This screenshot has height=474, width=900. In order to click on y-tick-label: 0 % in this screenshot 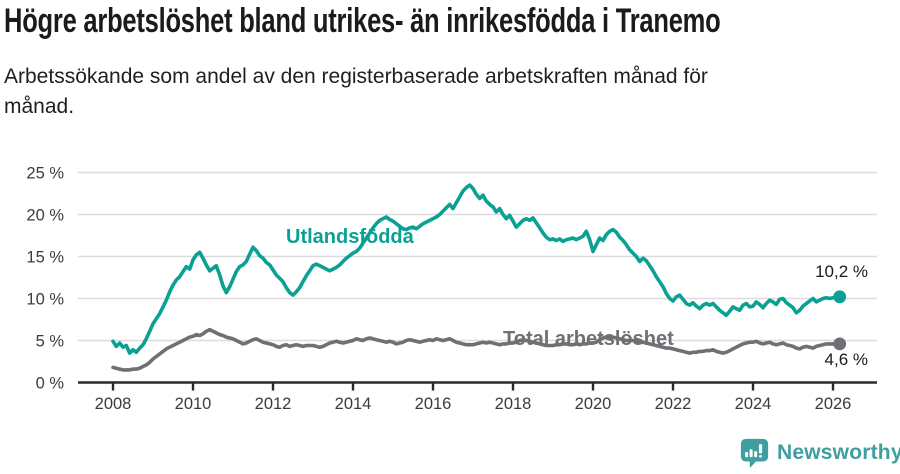, I will do `click(50, 384)`.